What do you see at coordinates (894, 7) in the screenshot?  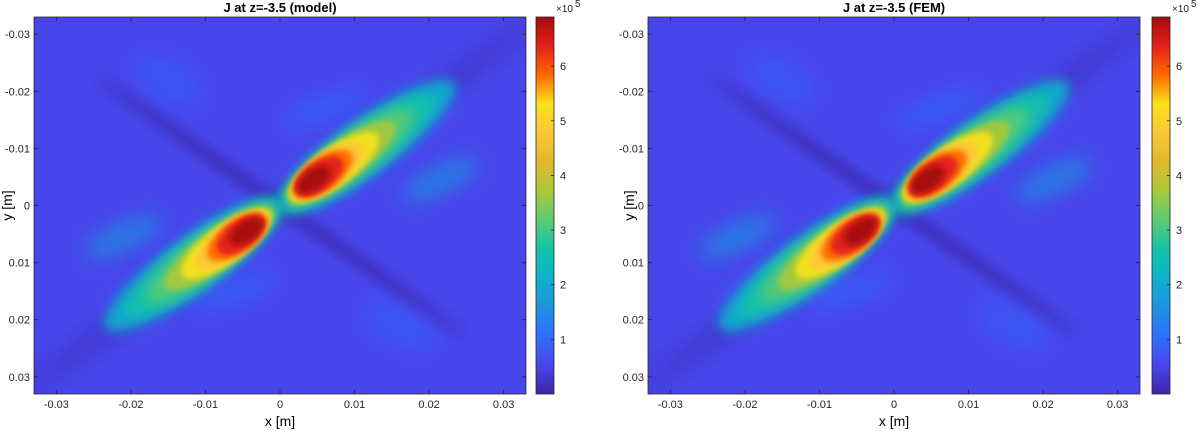 I see `chart-title: J at z=-3.5 (FEM)` at bounding box center [894, 7].